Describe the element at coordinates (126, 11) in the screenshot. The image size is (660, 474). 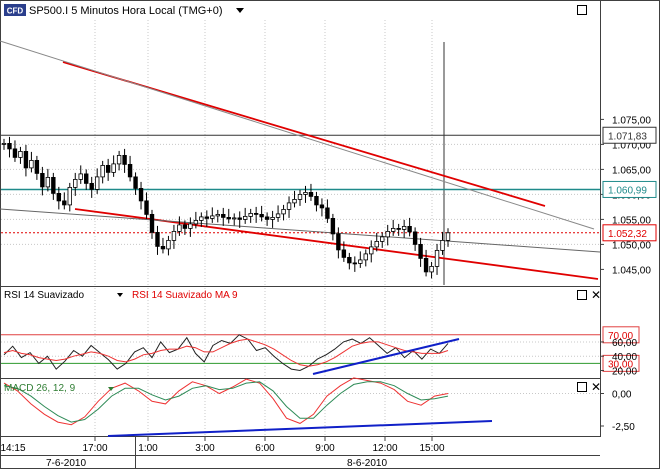
I see `chart-title: SP500.I 5 Minutos Hora Local (TMG+0)` at that location.